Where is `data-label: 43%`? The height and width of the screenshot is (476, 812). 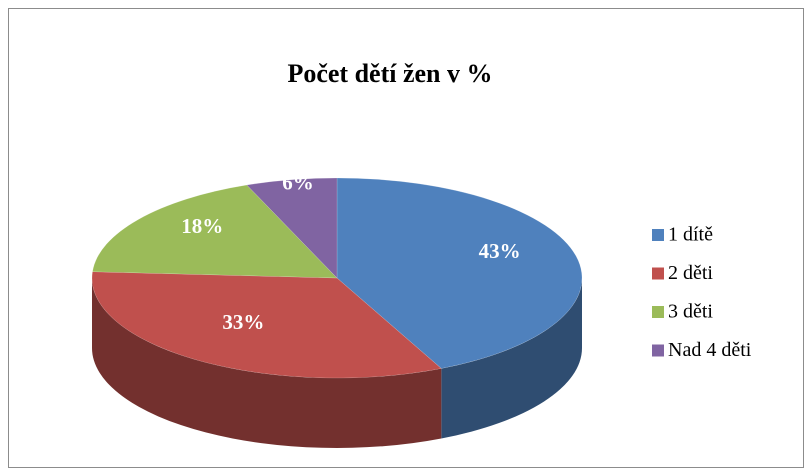 data-label: 43% is located at coordinates (500, 251).